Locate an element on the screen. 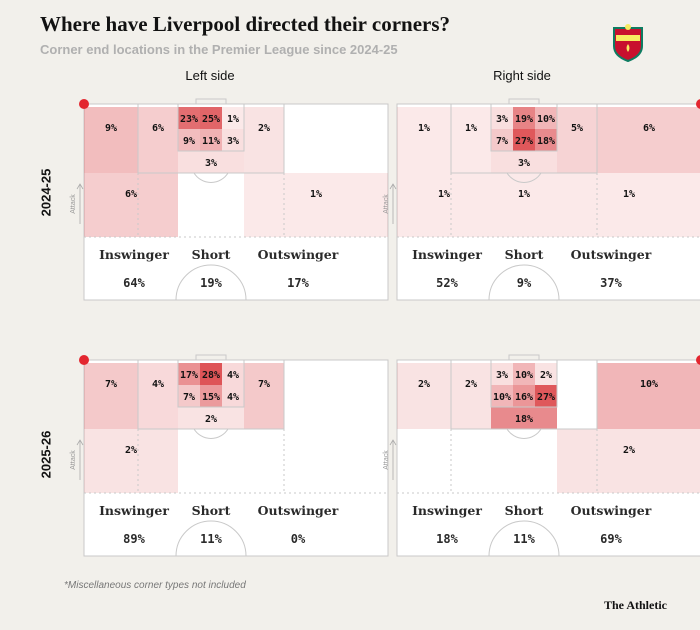 This screenshot has height=630, width=700. cell-value-near_box: 4% is located at coordinates (158, 384).